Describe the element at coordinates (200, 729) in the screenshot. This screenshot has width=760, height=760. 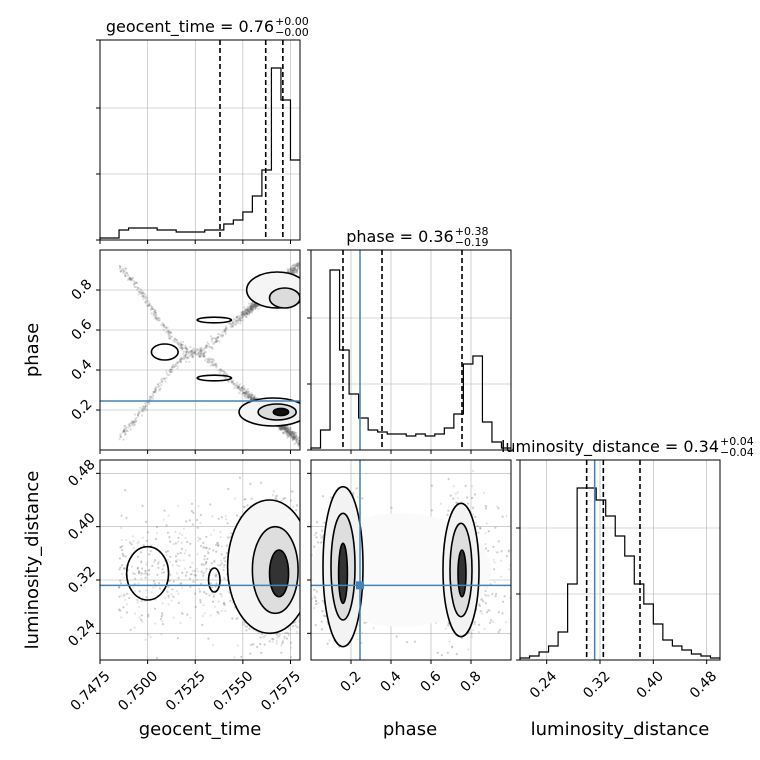
I see `xlabel-geocent_time: geocent_time` at that location.